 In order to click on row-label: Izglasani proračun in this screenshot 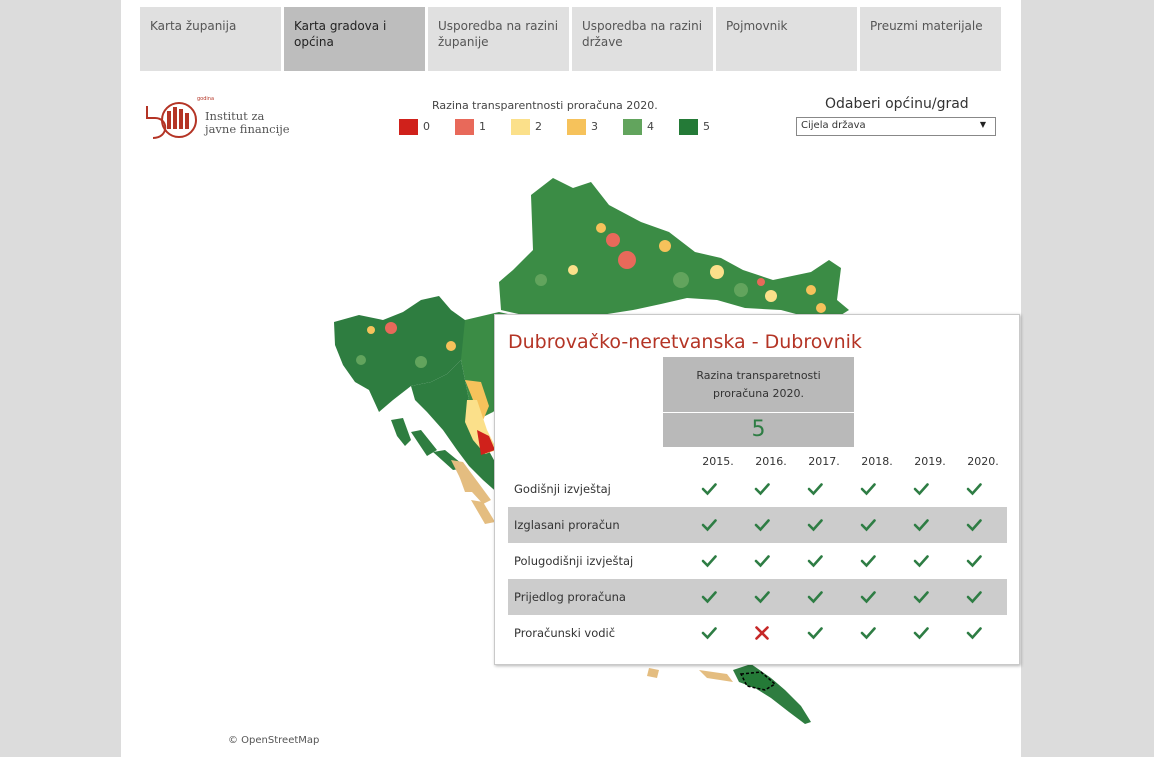, I will do `click(567, 525)`.